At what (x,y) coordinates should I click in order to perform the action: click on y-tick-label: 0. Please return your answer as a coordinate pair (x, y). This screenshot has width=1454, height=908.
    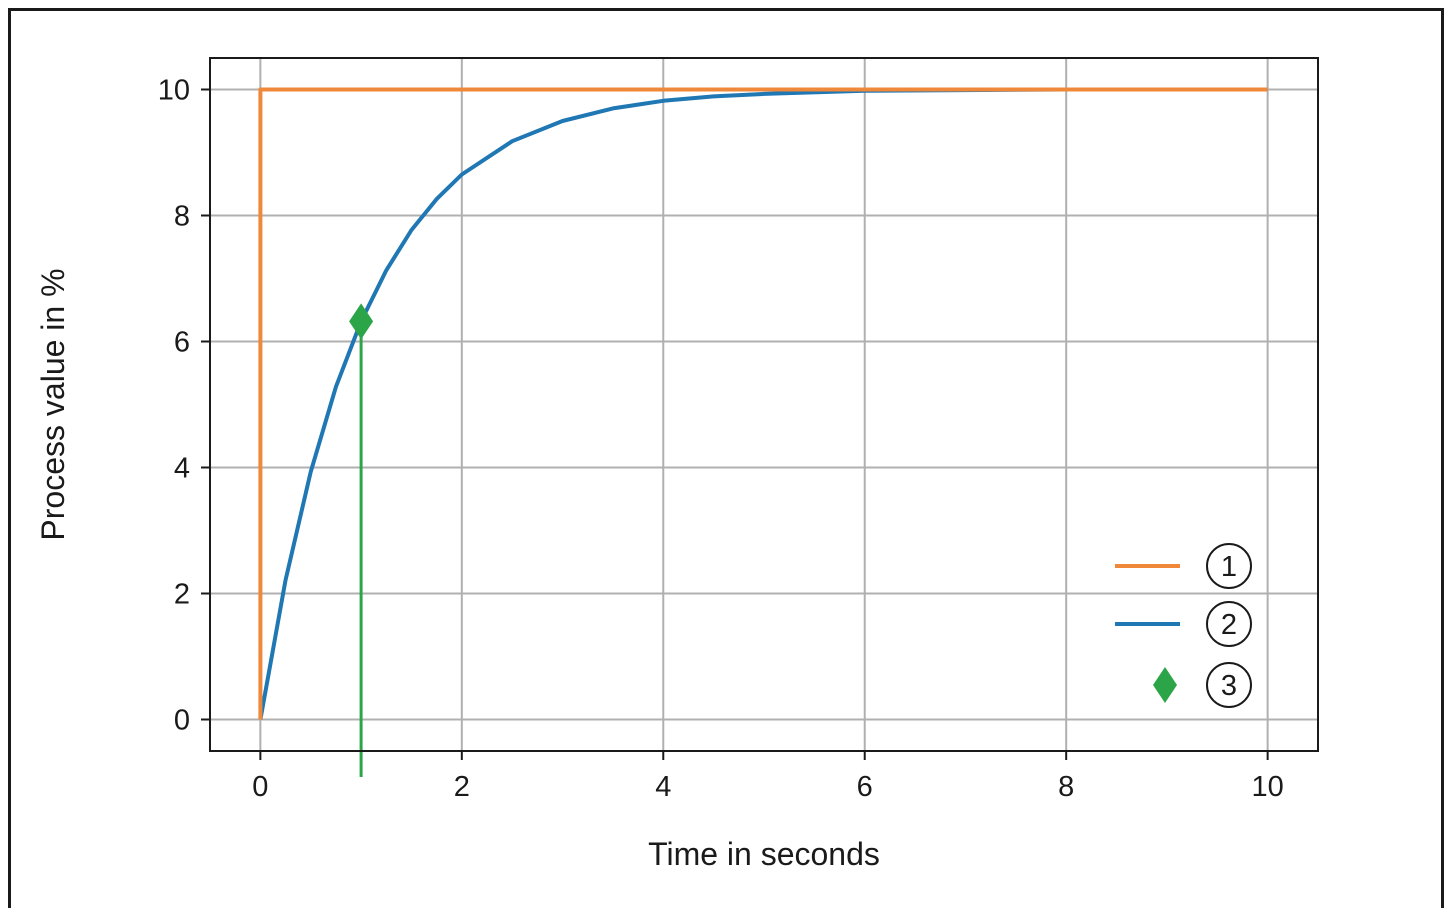
    Looking at the image, I should click on (182, 721).